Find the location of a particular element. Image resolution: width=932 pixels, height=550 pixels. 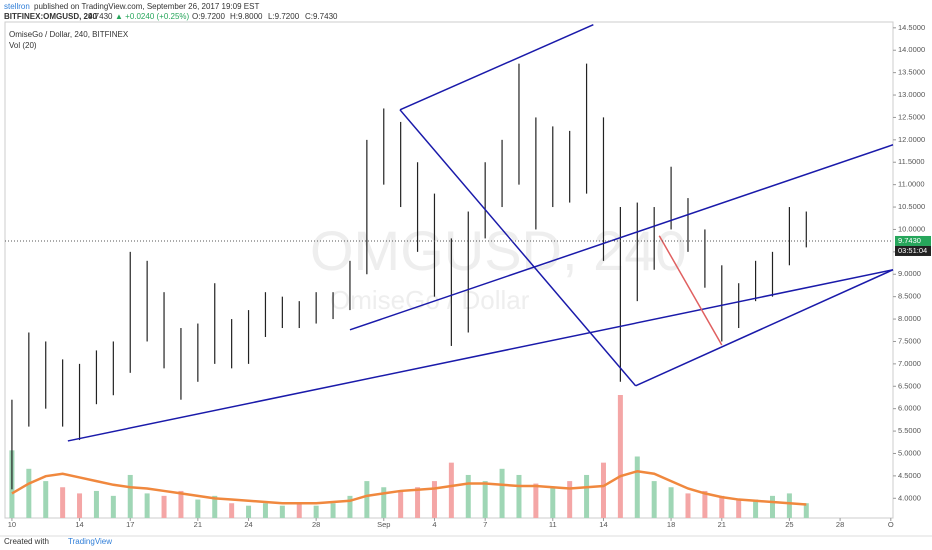

high: H:9.8000 is located at coordinates (246, 16).